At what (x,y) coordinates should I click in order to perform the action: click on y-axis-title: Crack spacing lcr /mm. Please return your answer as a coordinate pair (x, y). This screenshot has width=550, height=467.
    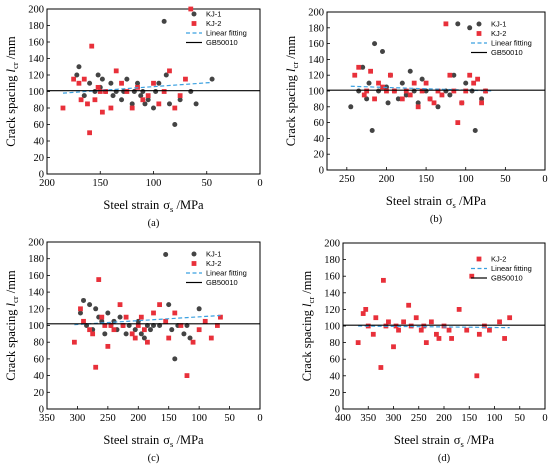
    Looking at the image, I should click on (308, 326).